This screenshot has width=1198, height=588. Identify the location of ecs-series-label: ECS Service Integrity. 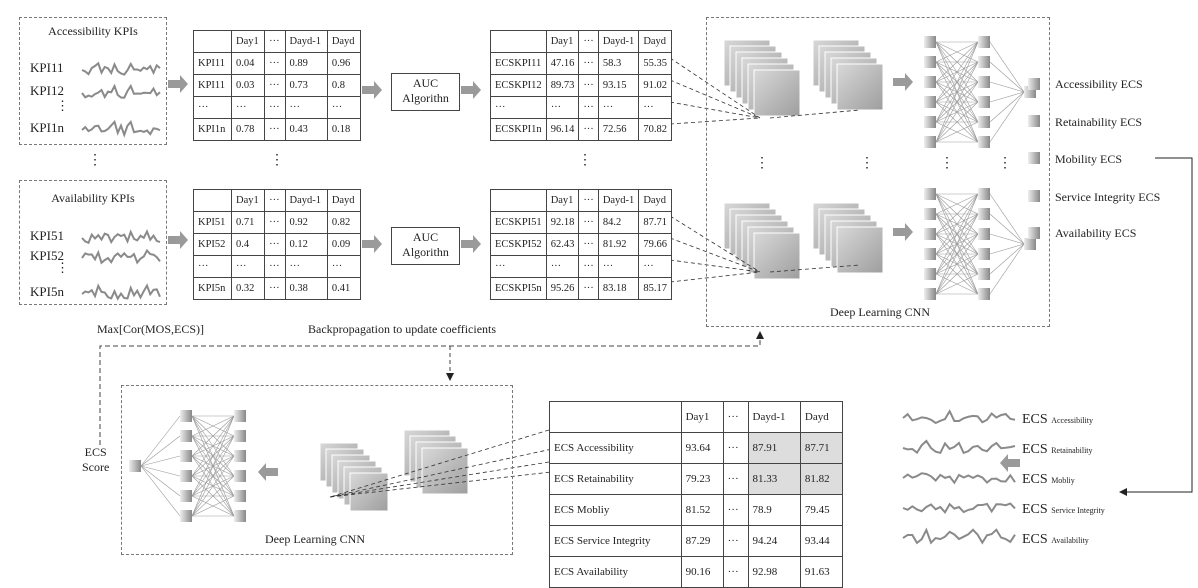
(1063, 510).